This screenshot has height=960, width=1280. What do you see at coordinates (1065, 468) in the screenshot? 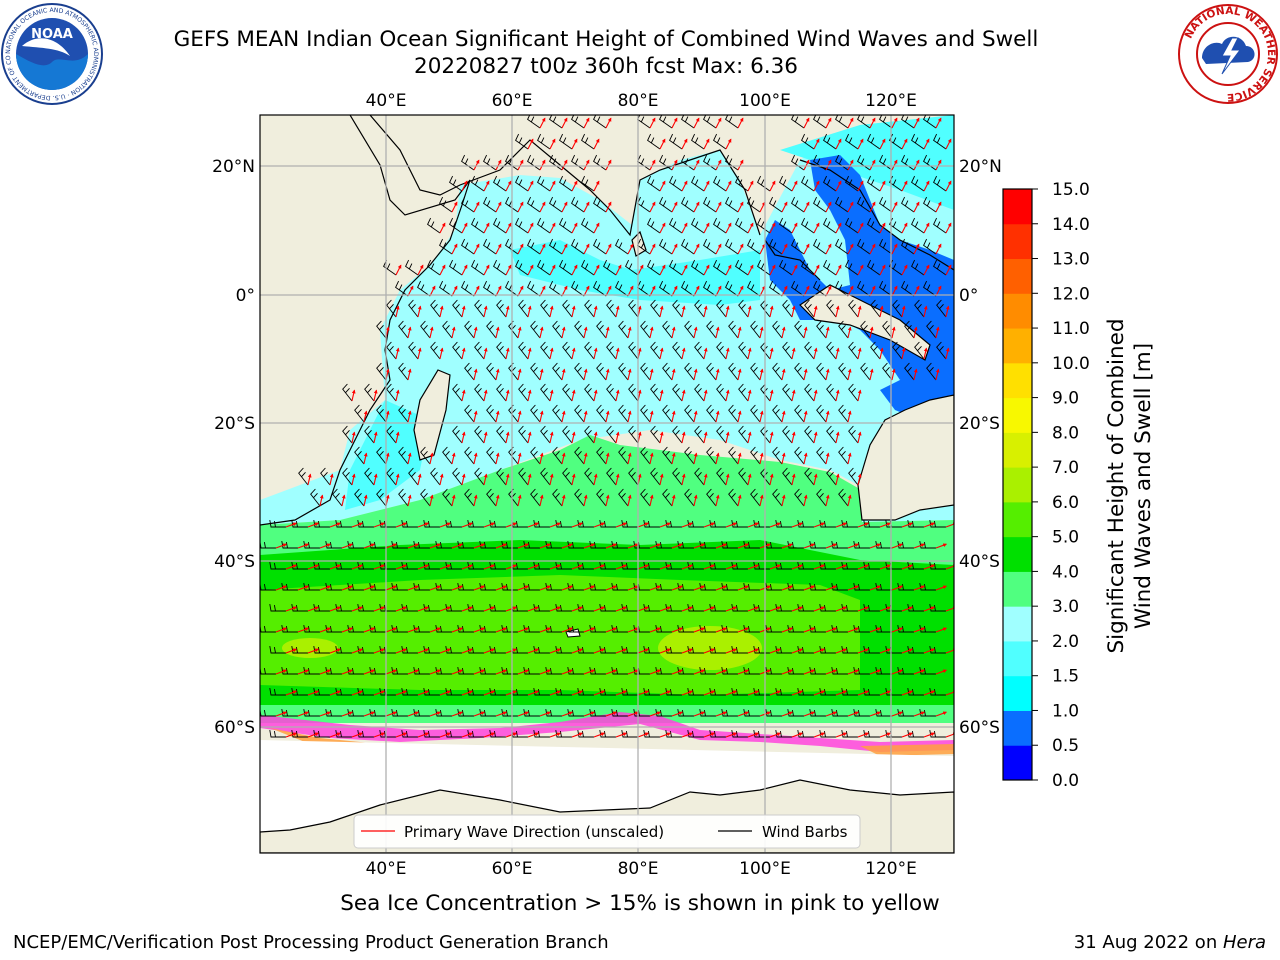
I see `colorbar-tick-label: 7.0` at bounding box center [1065, 468].